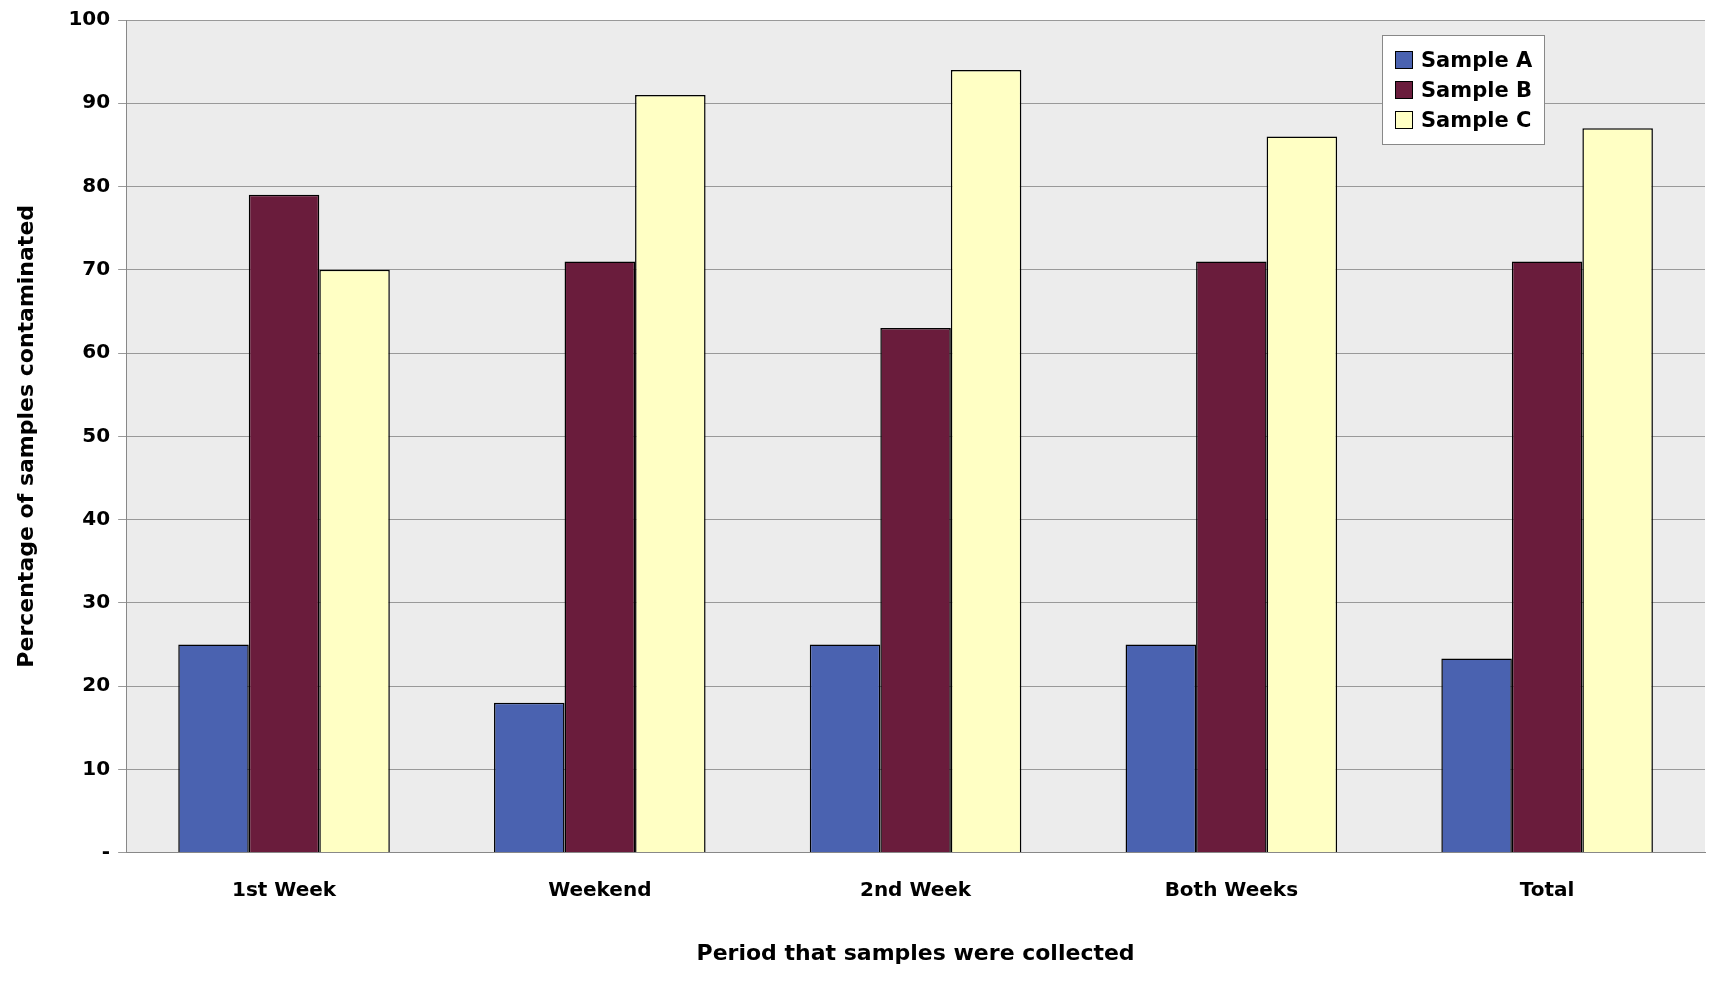  I want to click on legend-label: Sample C, so click(1476, 120).